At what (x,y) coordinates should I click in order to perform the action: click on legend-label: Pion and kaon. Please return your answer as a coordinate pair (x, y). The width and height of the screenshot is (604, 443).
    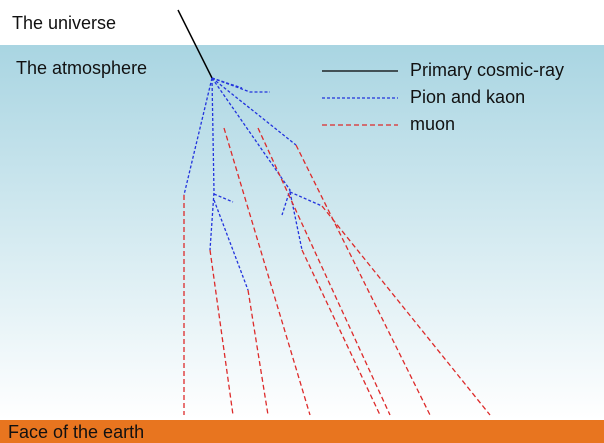
    Looking at the image, I should click on (467, 97).